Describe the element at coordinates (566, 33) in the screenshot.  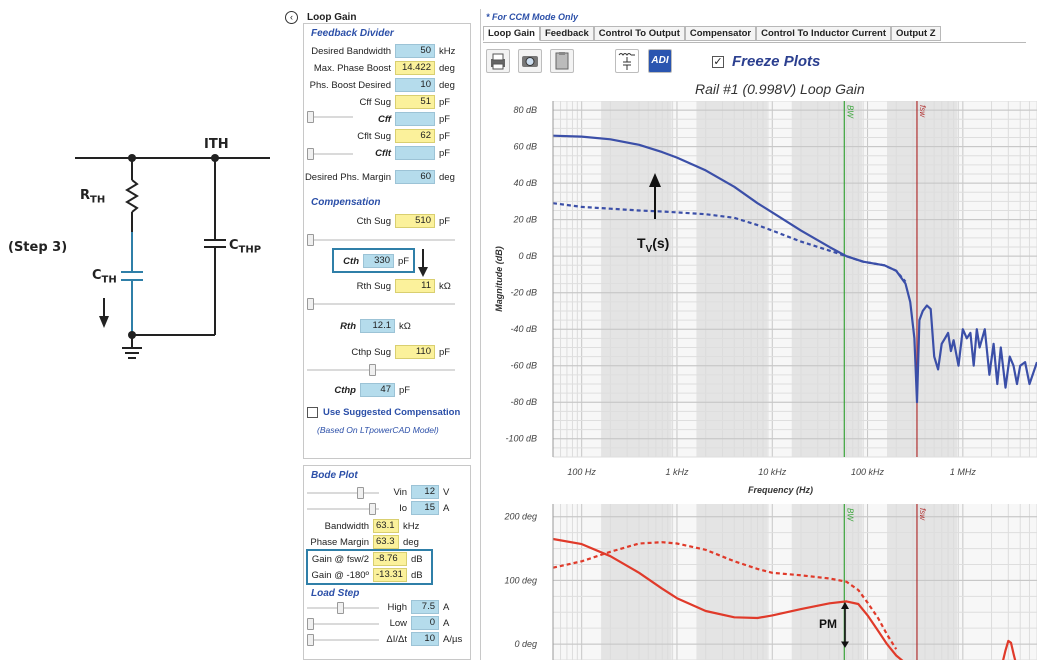
I see `tab-feedback: Feedback` at that location.